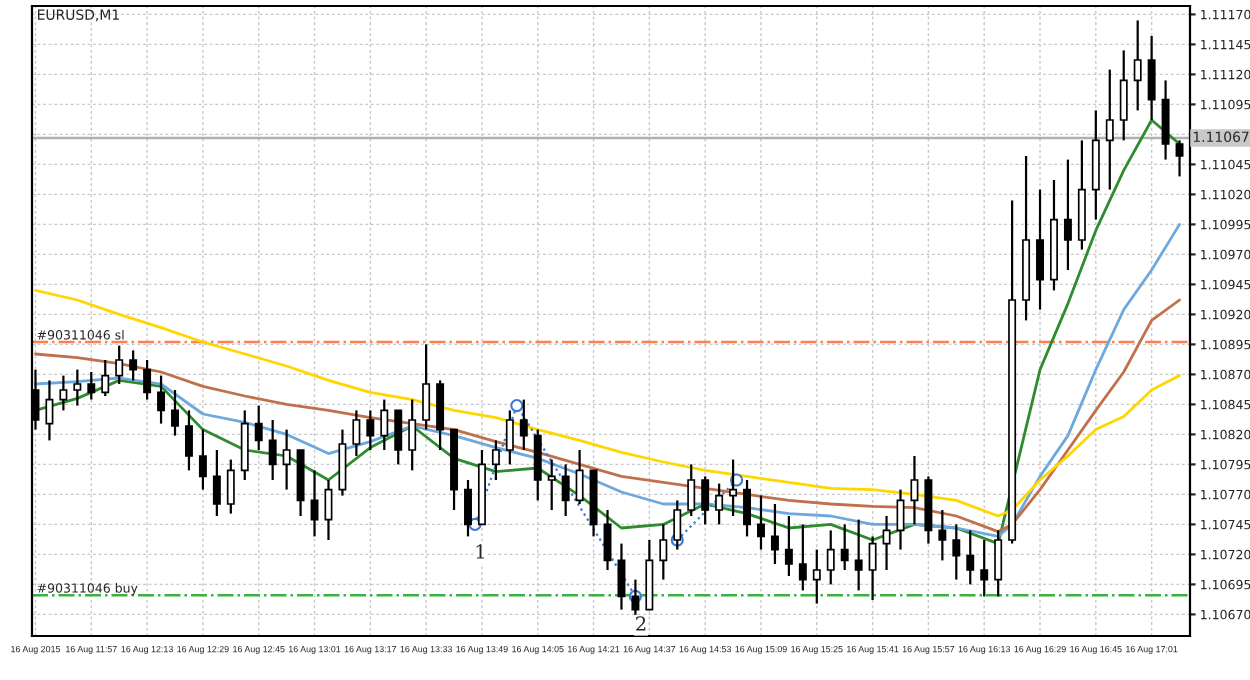 The width and height of the screenshot is (1250, 680). Describe the element at coordinates (641, 623) in the screenshot. I see `annotation: 2` at that location.